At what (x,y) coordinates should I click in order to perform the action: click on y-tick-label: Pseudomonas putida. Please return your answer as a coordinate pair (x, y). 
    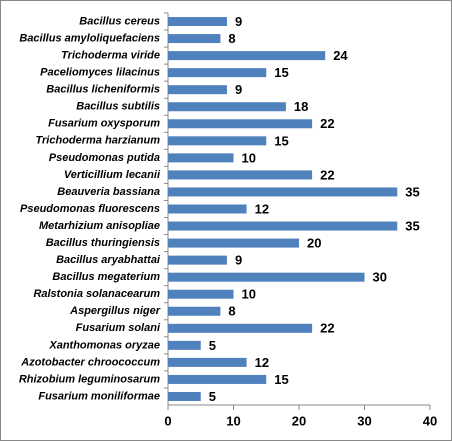
    Looking at the image, I should click on (104, 158).